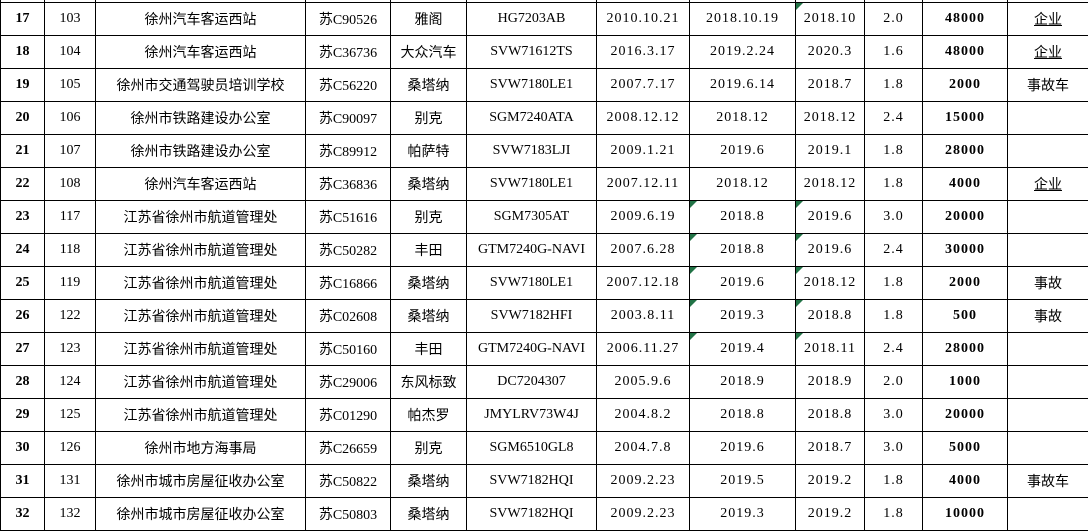  I want to click on cell-brand: 东风标致, so click(428, 382).